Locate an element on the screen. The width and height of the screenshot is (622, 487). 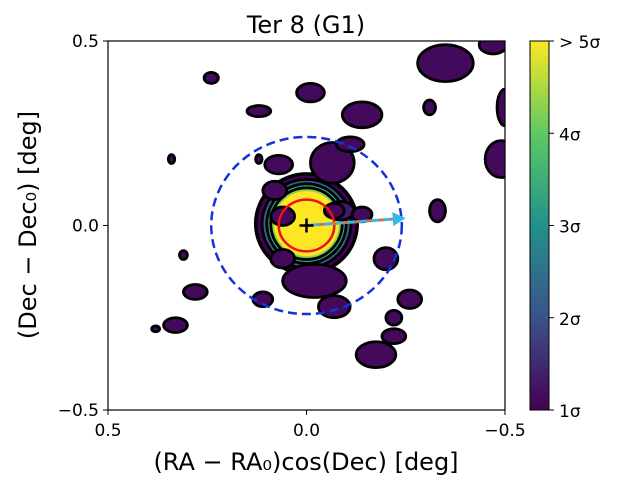
x-tick-label-1: 0.0 is located at coordinates (306, 431).